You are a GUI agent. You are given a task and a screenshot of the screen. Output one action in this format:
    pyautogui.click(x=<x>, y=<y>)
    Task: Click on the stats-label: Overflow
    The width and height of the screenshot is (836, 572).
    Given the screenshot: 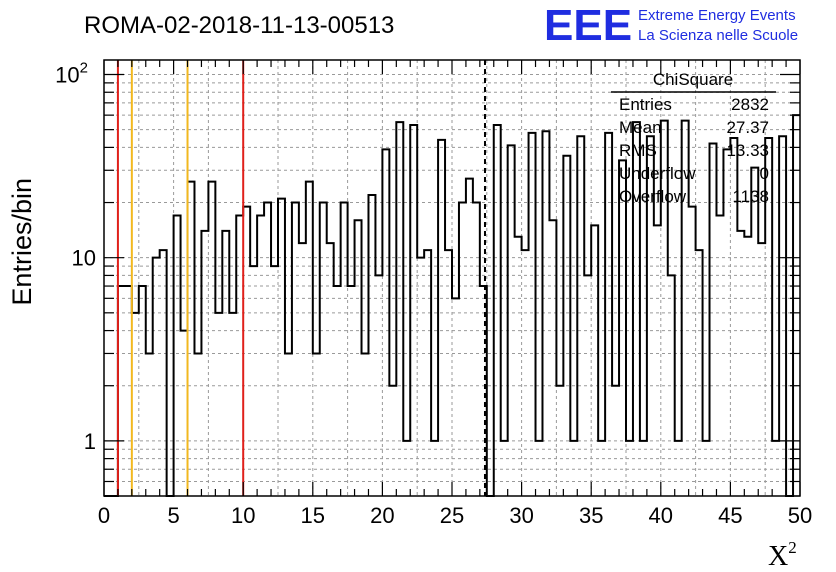 What is the action you would take?
    pyautogui.click(x=653, y=196)
    